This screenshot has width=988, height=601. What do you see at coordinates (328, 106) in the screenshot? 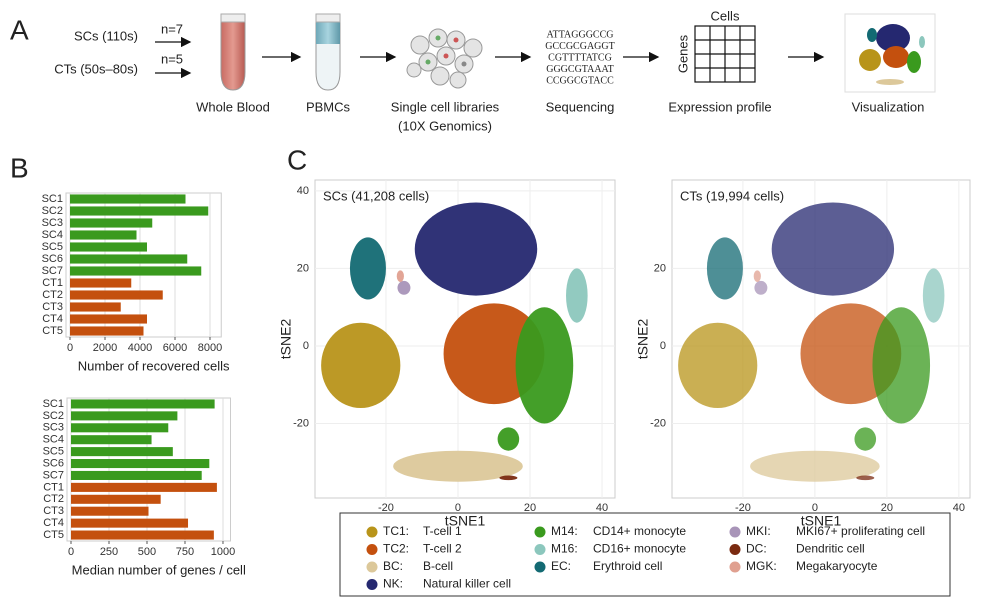
I see `step-label: PBMCs` at bounding box center [328, 106].